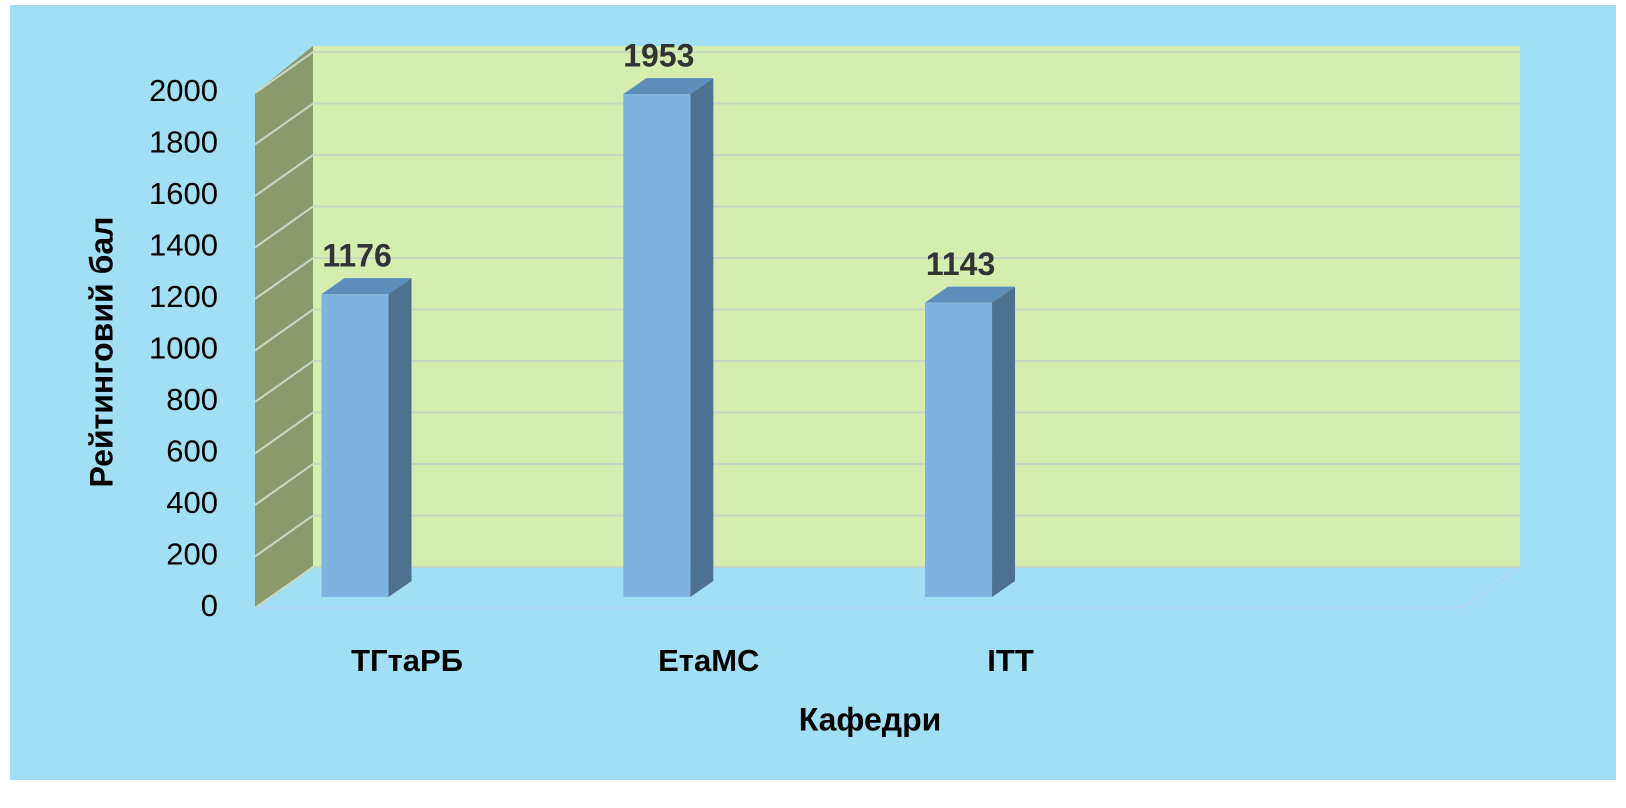 The image size is (1626, 808). What do you see at coordinates (870, 719) in the screenshot?
I see `x-axis-label: Кафедри` at bounding box center [870, 719].